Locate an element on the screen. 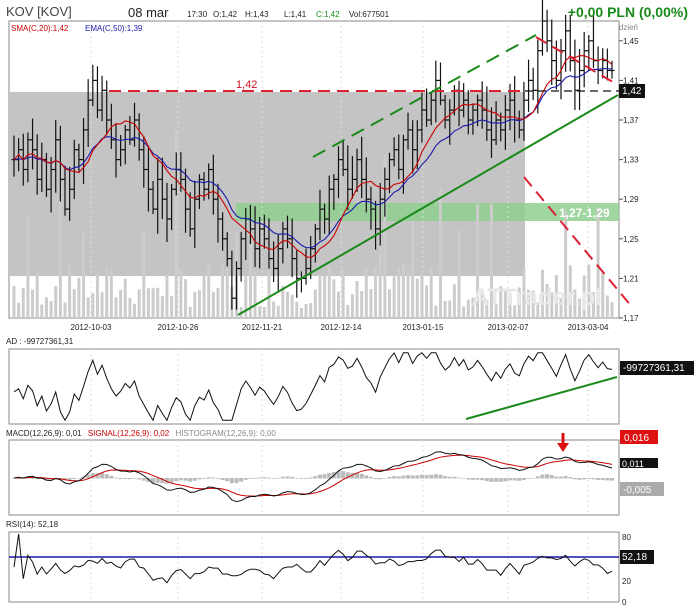 The image size is (700, 613). sma-legend: SMA(C,20):1,42 is located at coordinates (40, 28).